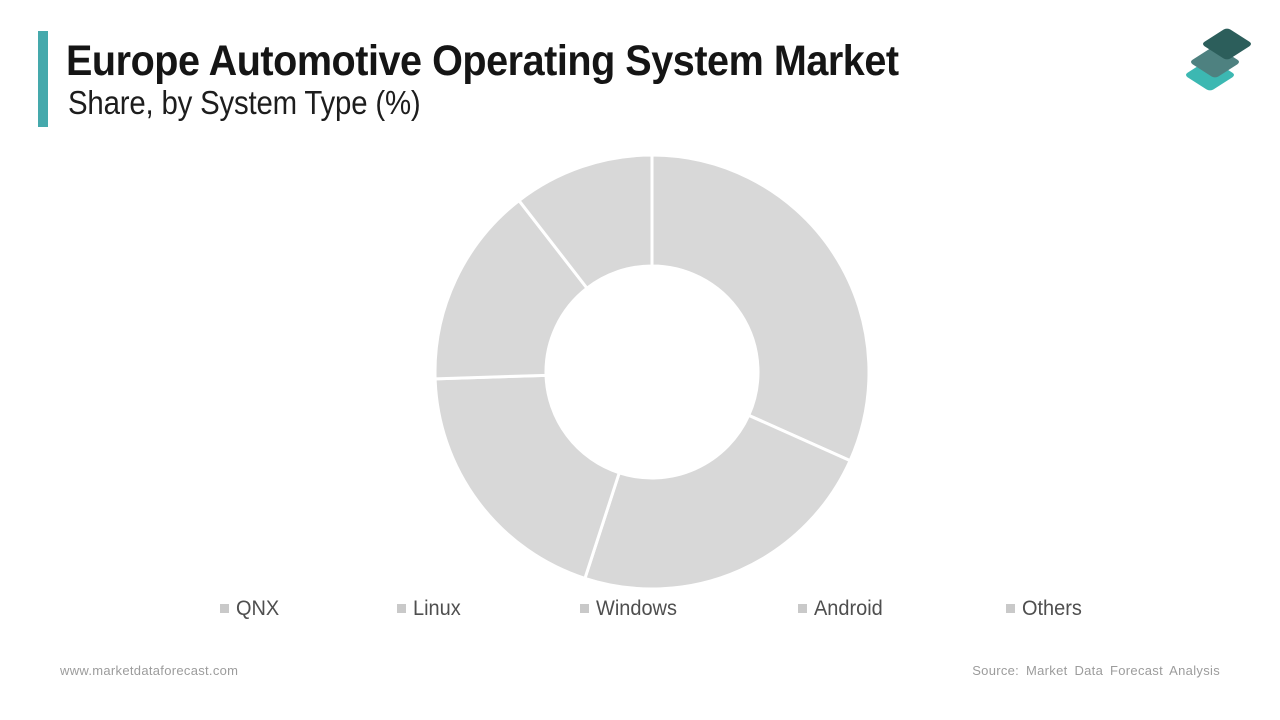  I want to click on legend-item-linux: Linux, so click(430, 608).